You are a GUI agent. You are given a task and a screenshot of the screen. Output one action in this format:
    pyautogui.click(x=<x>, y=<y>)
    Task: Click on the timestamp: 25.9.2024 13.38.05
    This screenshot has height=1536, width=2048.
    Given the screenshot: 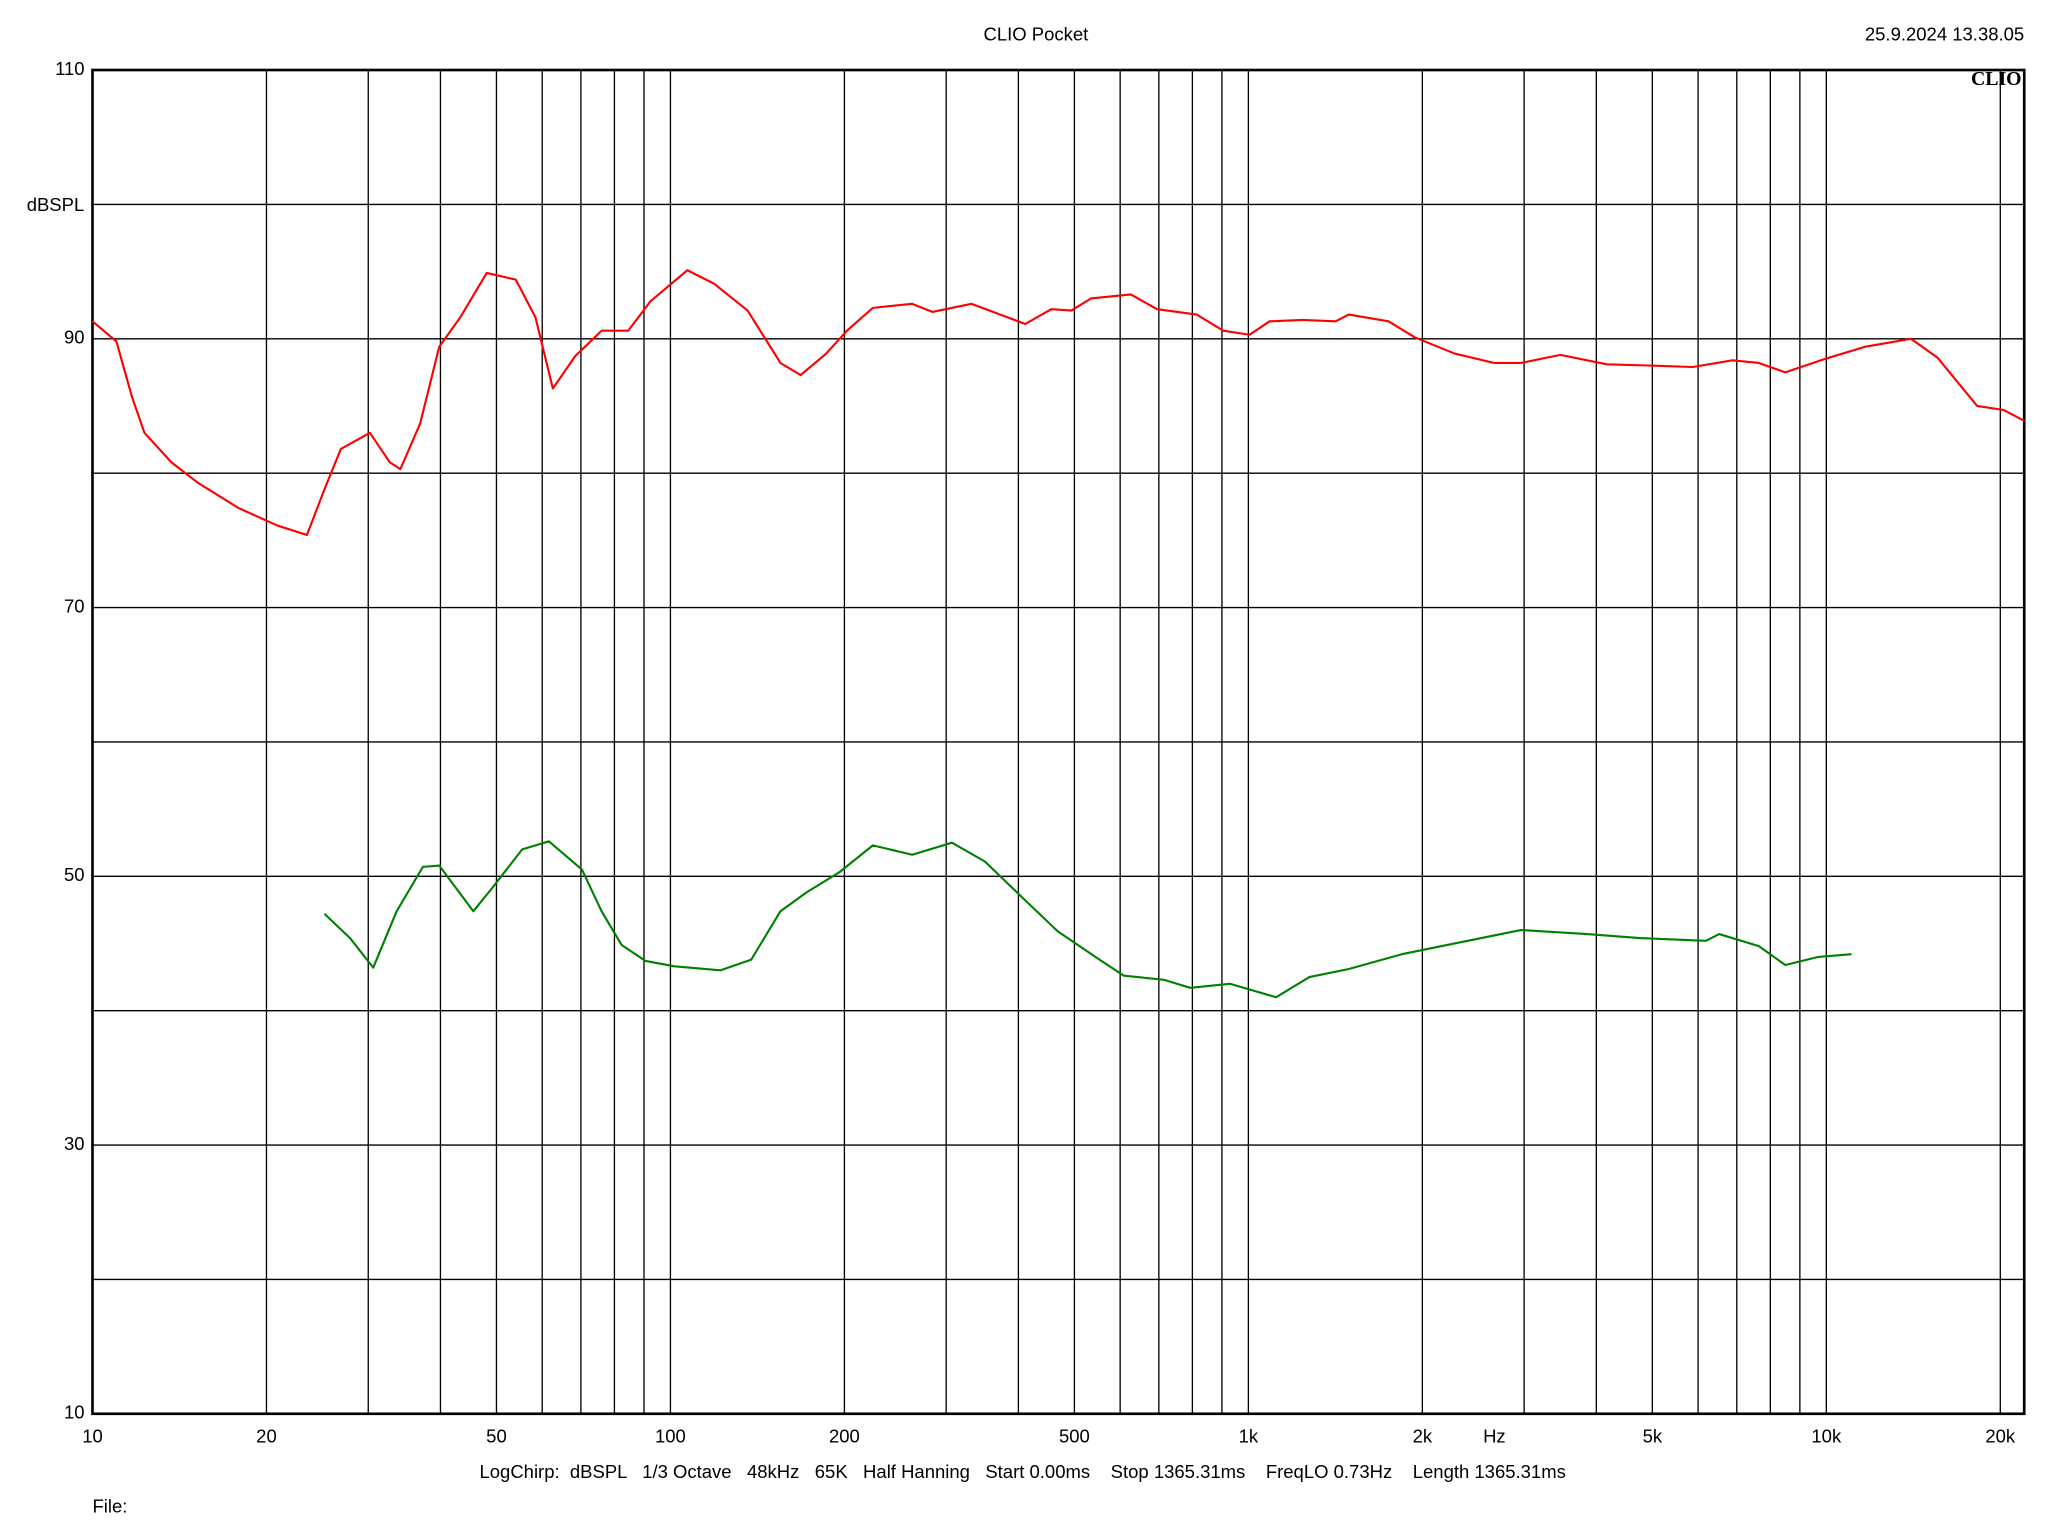 What is the action you would take?
    pyautogui.click(x=1944, y=34)
    